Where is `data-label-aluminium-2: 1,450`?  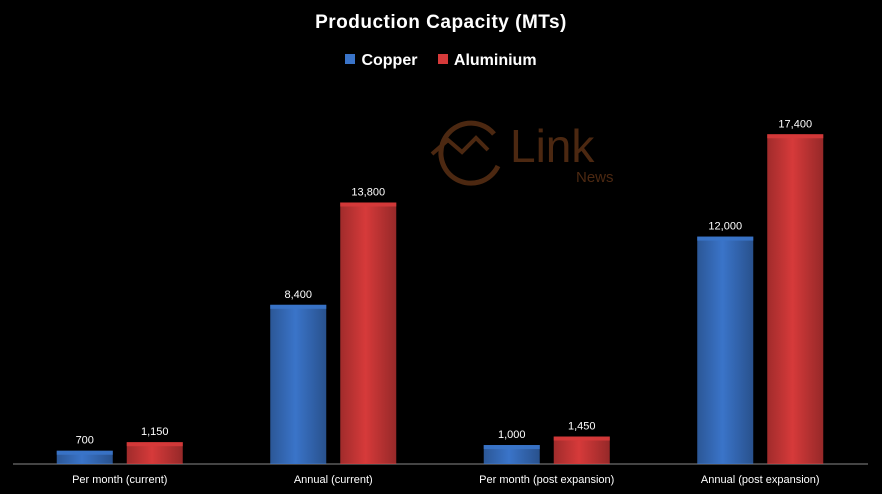 data-label-aluminium-2: 1,450 is located at coordinates (582, 427).